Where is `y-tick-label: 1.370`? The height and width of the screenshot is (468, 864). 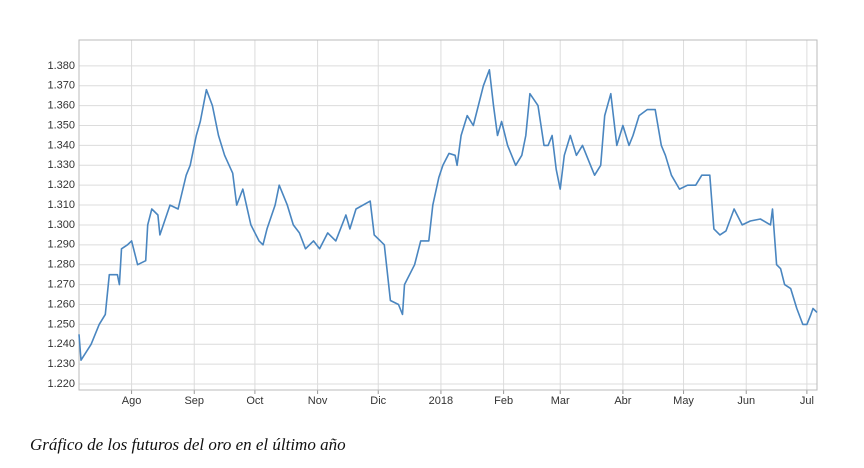
y-tick-label: 1.370 is located at coordinates (61, 86).